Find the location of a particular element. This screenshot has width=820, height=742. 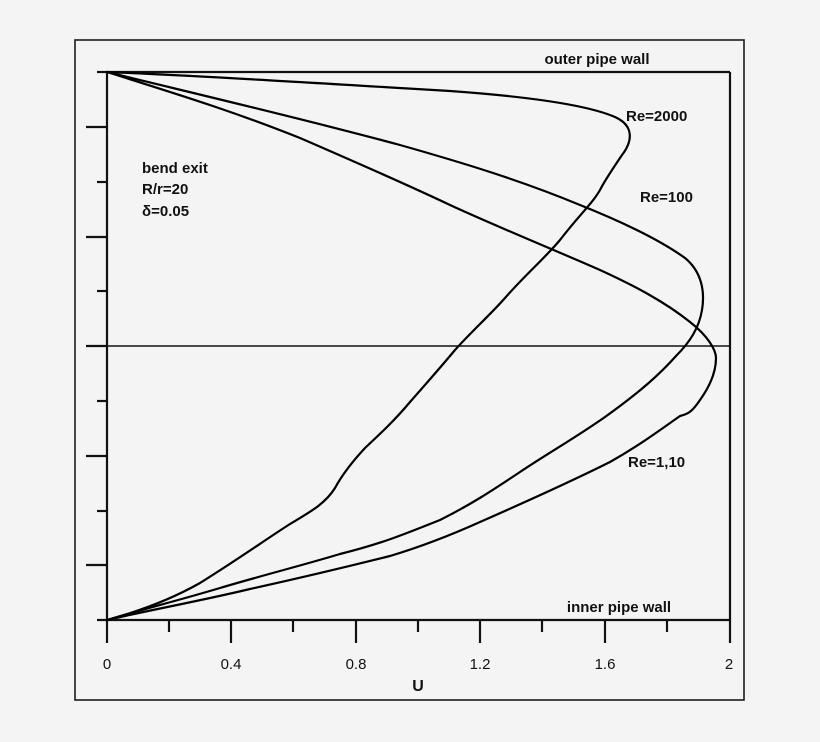

x-tick-label: 0 is located at coordinates (107, 664).